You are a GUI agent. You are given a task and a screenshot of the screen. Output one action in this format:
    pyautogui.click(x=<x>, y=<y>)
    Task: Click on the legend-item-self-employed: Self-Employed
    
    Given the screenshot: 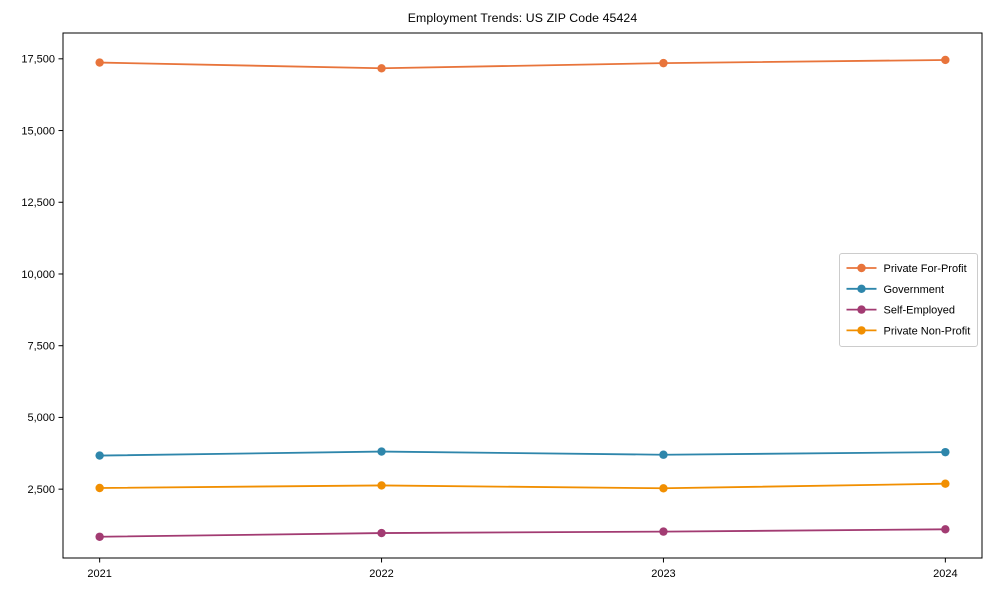 What is the action you would take?
    pyautogui.click(x=901, y=311)
    